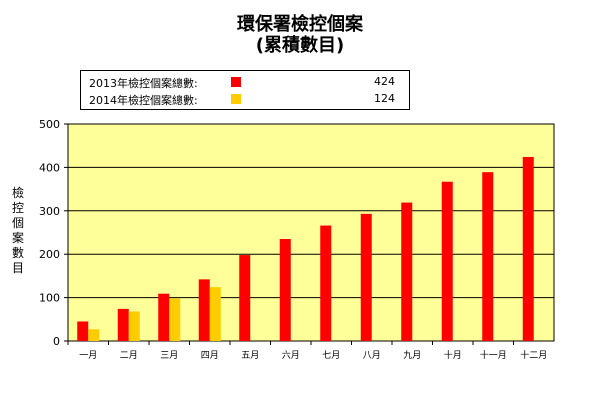 The image size is (600, 400). Describe the element at coordinates (300, 24) in the screenshot. I see `chart-title: 環保署檢控個案` at that location.